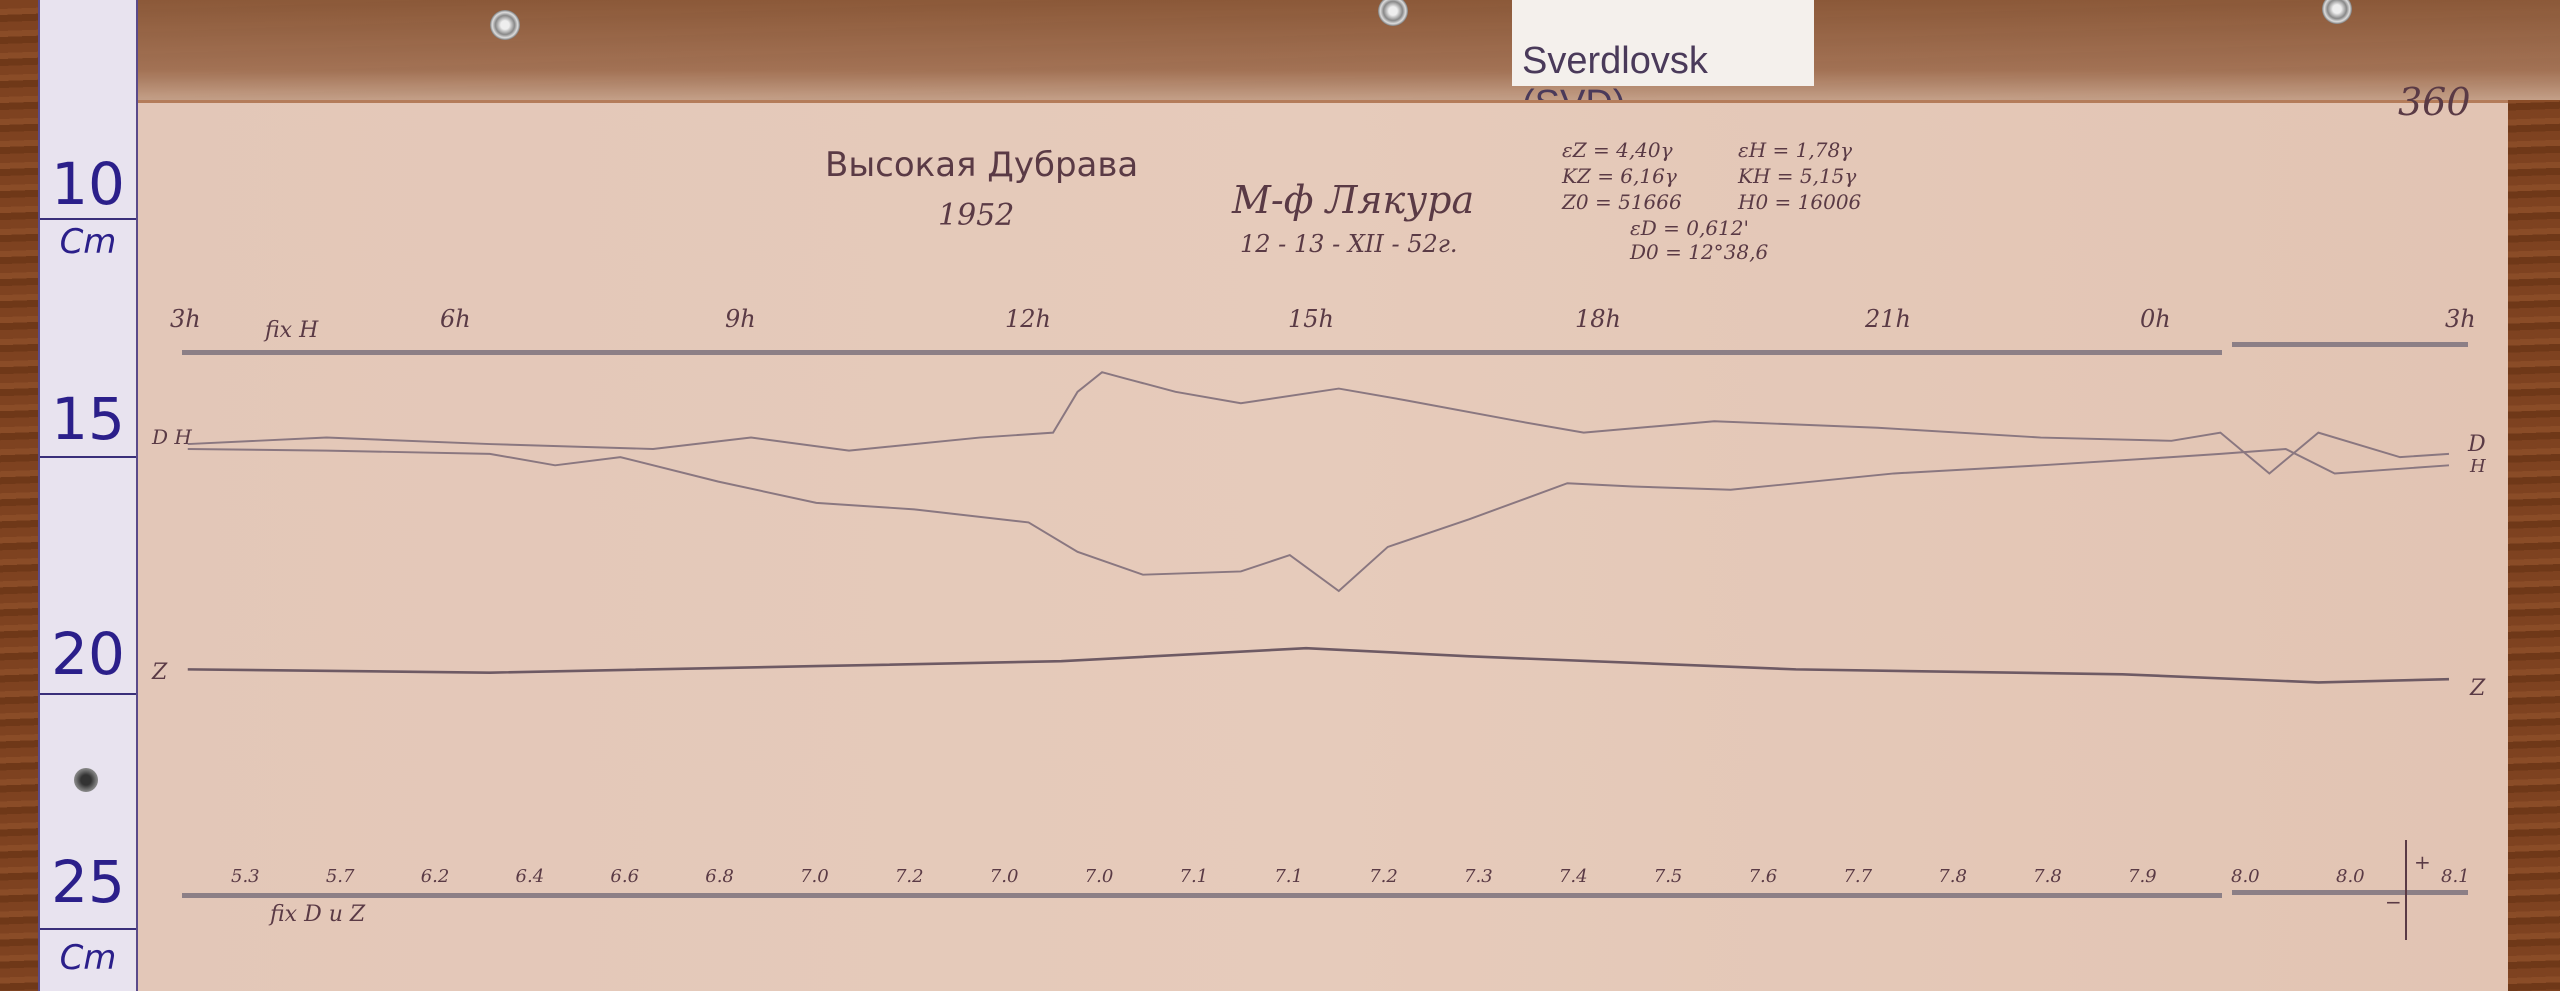 Image resolution: width=2560 pixels, height=991 pixels. I want to click on time-tick: 12h, so click(1028, 319).